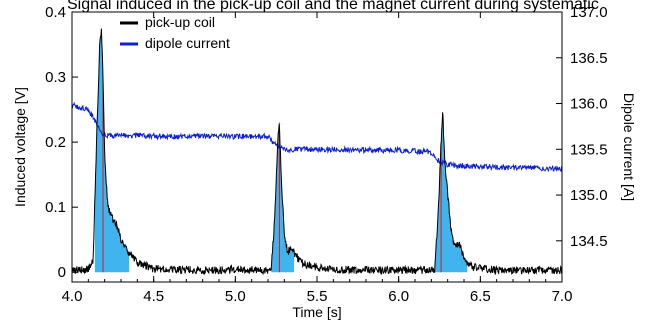 The width and height of the screenshot is (648, 325). What do you see at coordinates (582, 127) in the screenshot?
I see `y-axis-right: 134.5 135.0 135.5 136.0 136.5 137.0` at bounding box center [582, 127].